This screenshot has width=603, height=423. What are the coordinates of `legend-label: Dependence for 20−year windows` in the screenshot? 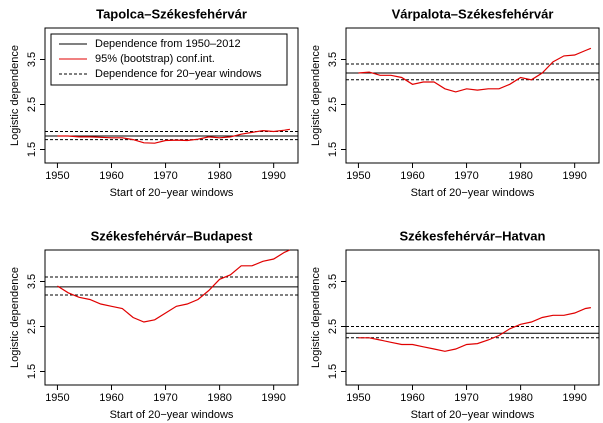 It's located at (178, 74).